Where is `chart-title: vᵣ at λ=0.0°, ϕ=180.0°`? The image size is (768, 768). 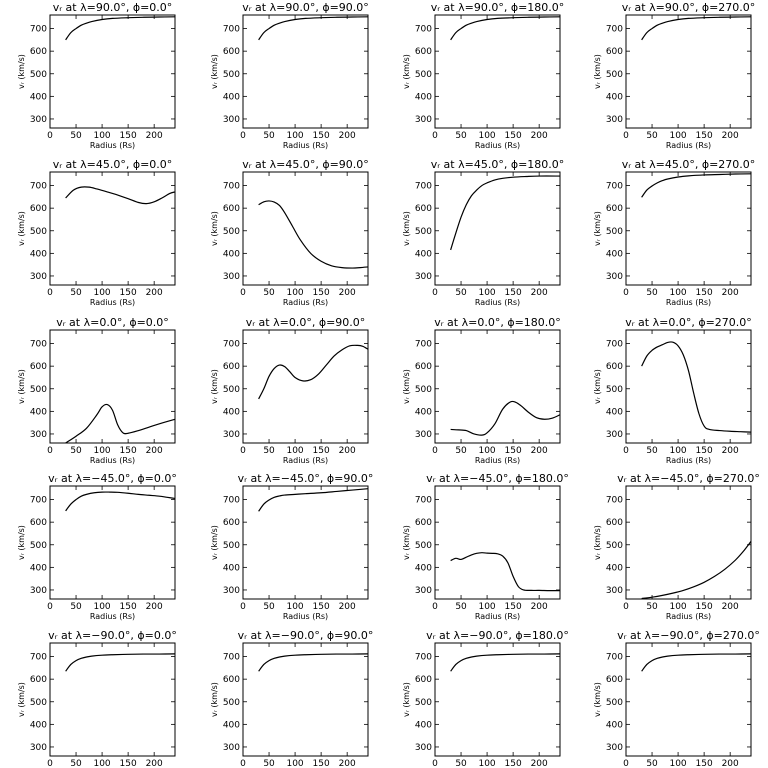 chart-title: vᵣ at λ=0.0°, ϕ=180.0° is located at coordinates (497, 322).